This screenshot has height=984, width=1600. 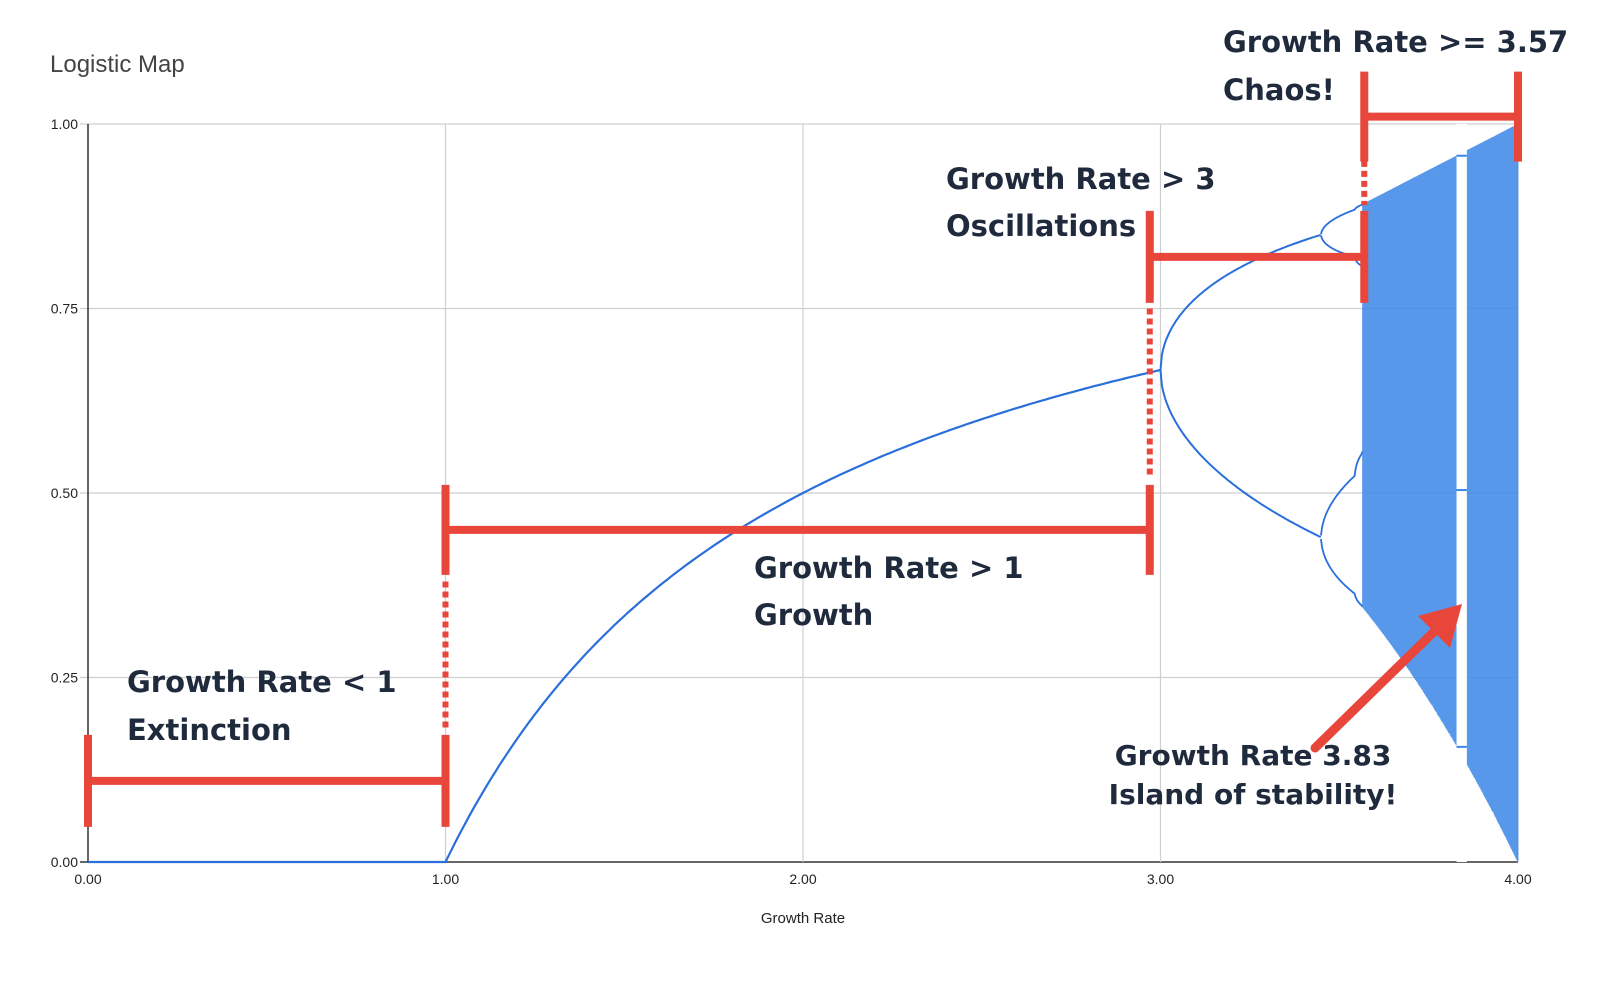 What do you see at coordinates (64, 124) in the screenshot?
I see `y-tick-label: 1.00` at bounding box center [64, 124].